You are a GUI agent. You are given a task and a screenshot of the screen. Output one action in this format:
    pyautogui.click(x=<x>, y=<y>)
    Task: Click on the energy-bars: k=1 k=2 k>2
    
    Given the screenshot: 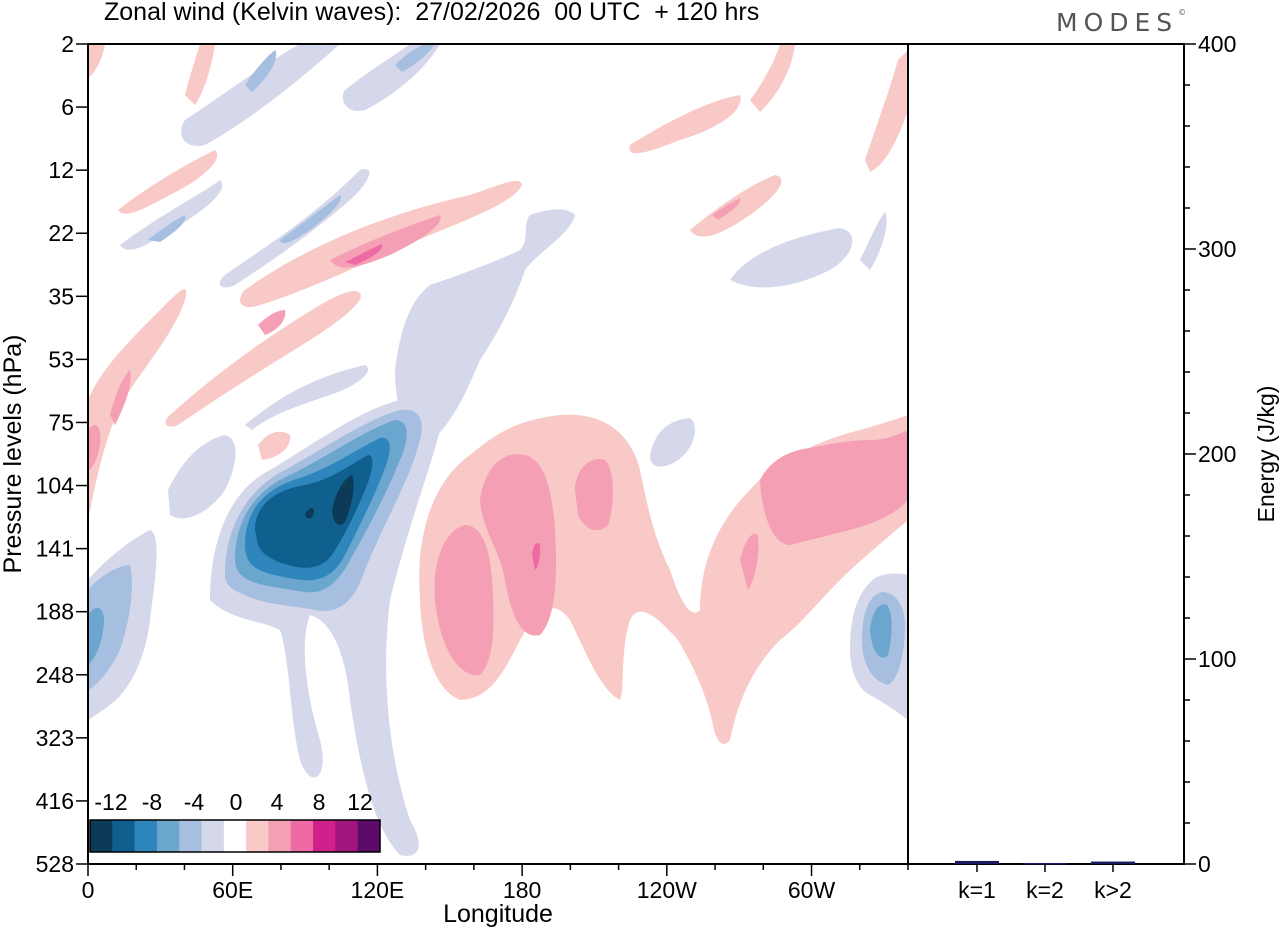 What is the action you would take?
    pyautogui.click(x=1045, y=881)
    